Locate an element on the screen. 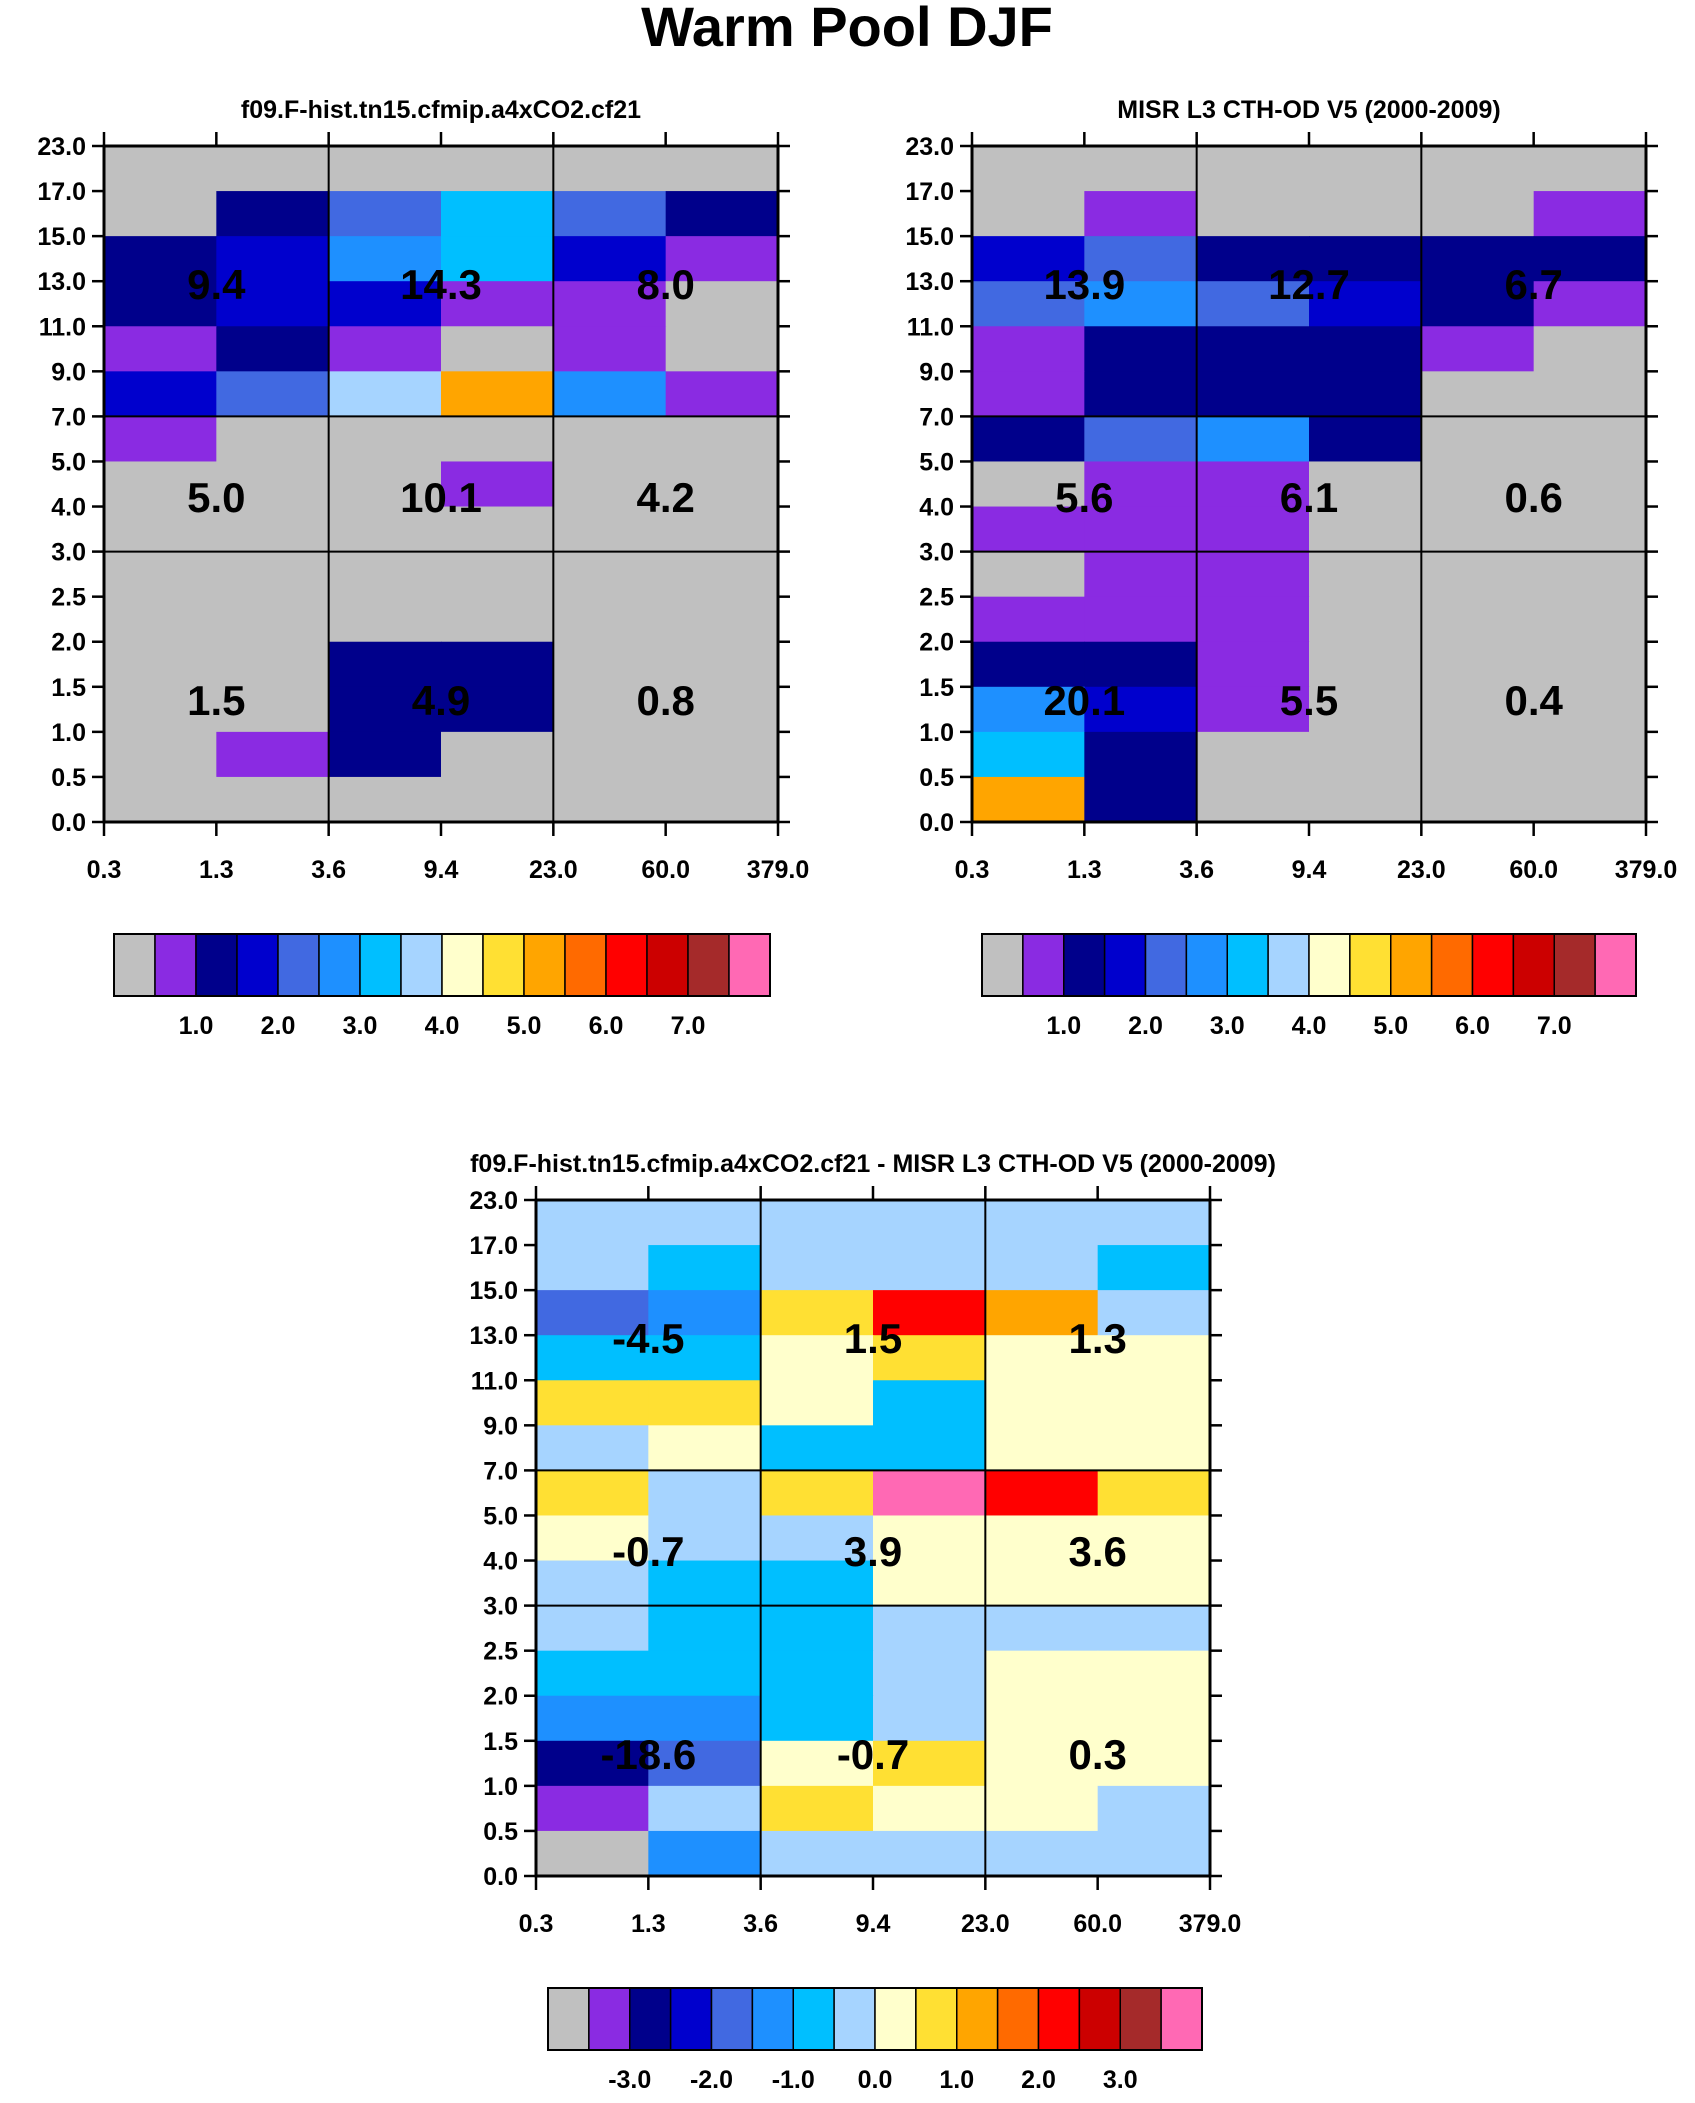  colorbar-frame is located at coordinates (875, 2019).